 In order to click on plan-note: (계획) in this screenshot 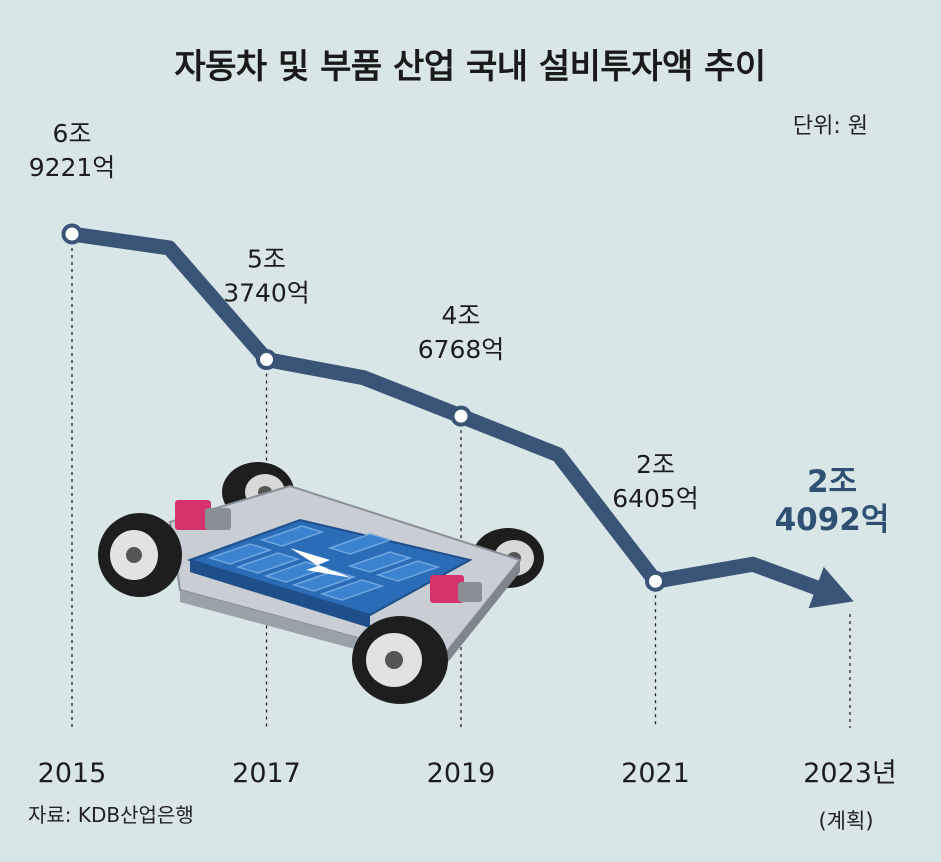, I will do `click(845, 821)`.